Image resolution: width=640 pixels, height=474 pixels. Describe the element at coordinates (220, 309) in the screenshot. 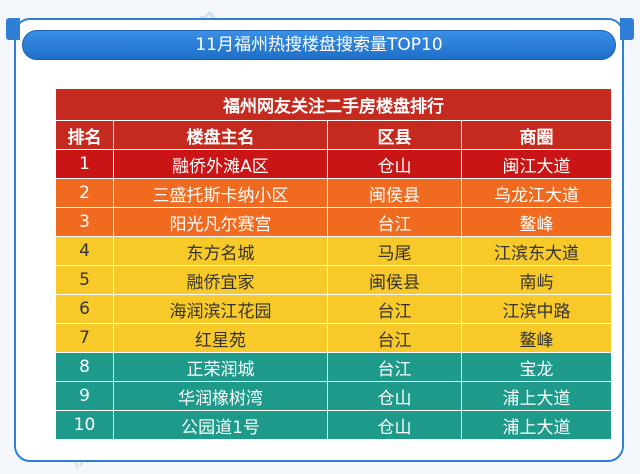

I see `name-cell: 海润滨江花园` at that location.